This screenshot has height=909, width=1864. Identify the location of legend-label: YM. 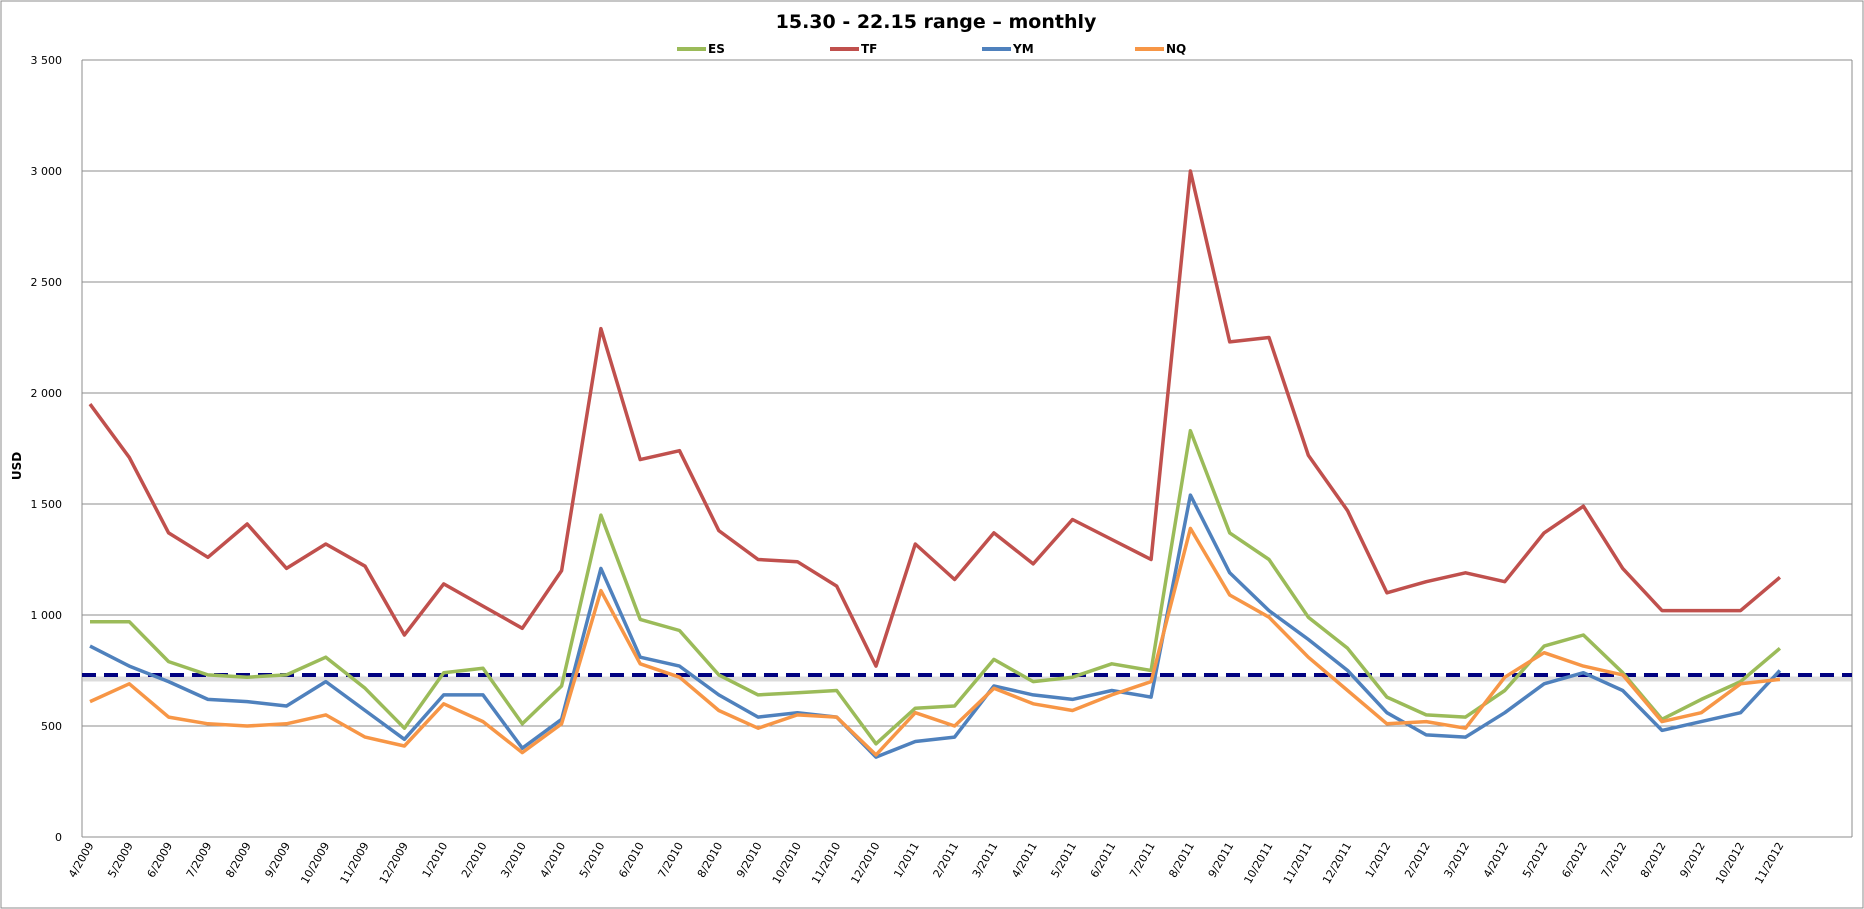
(1023, 49).